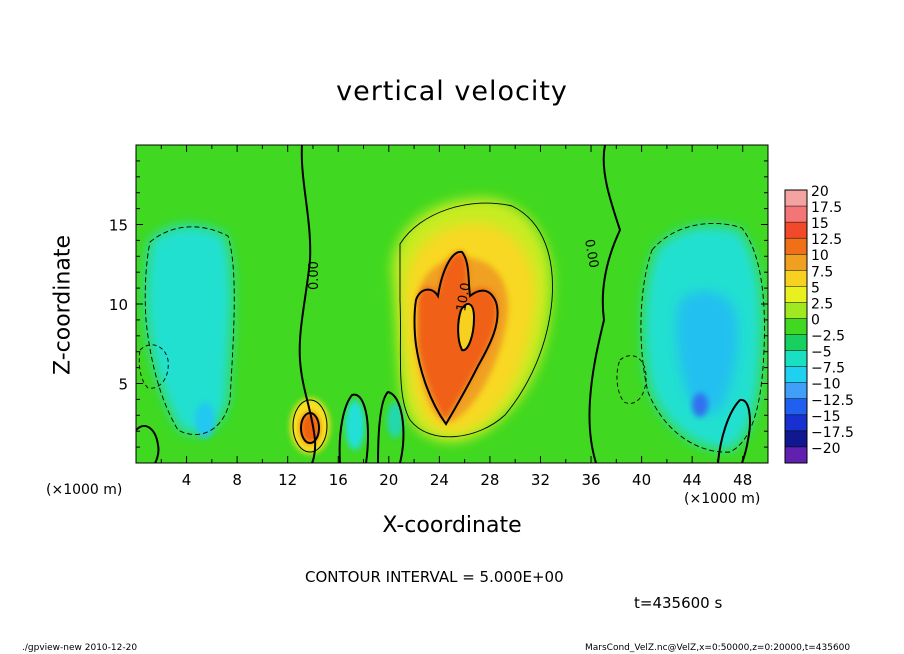 The width and height of the screenshot is (904, 654). Describe the element at coordinates (605, 304) in the screenshot. I see `zero-contour-right` at that location.